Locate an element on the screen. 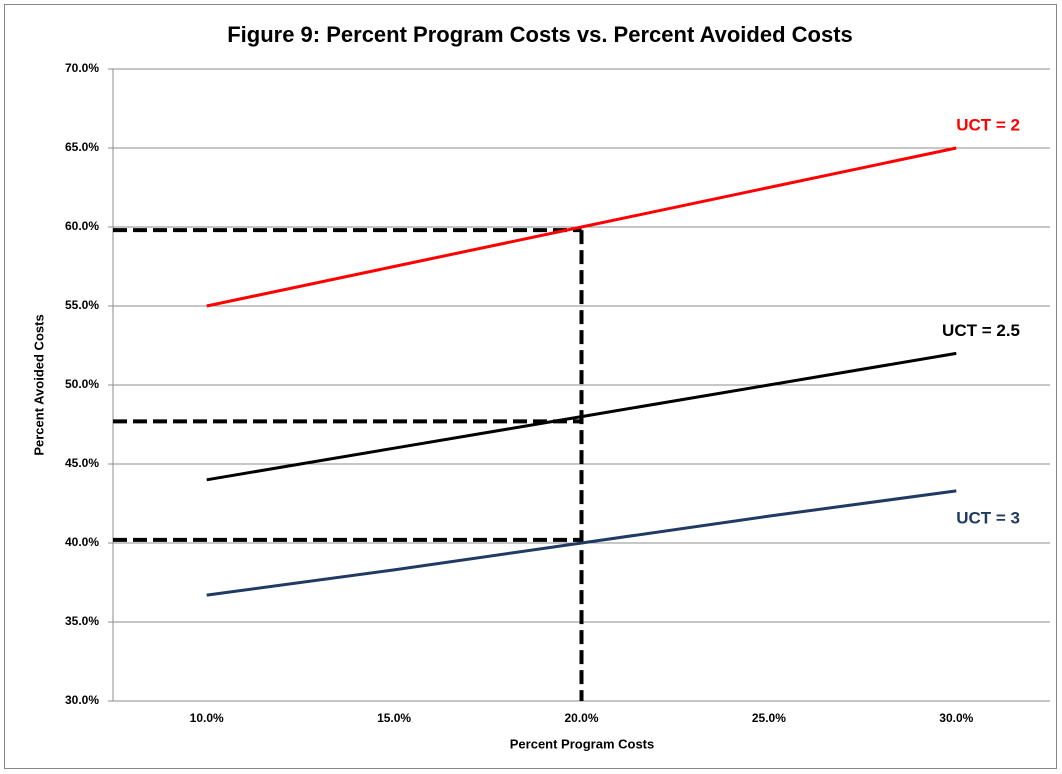  series-label: UCT = 3 is located at coordinates (988, 517).